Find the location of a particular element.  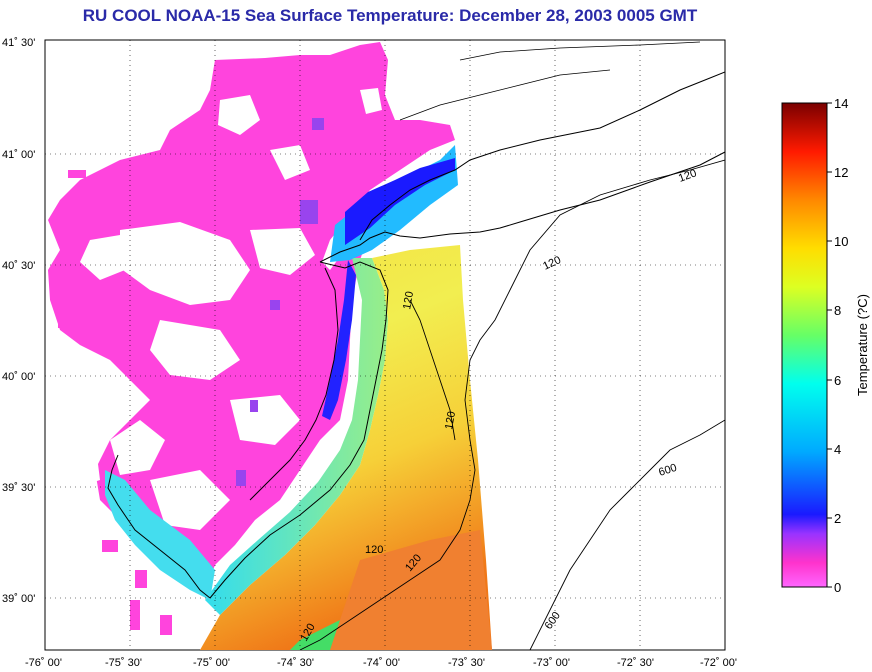

colorbar-tick: 6 is located at coordinates (837, 380).